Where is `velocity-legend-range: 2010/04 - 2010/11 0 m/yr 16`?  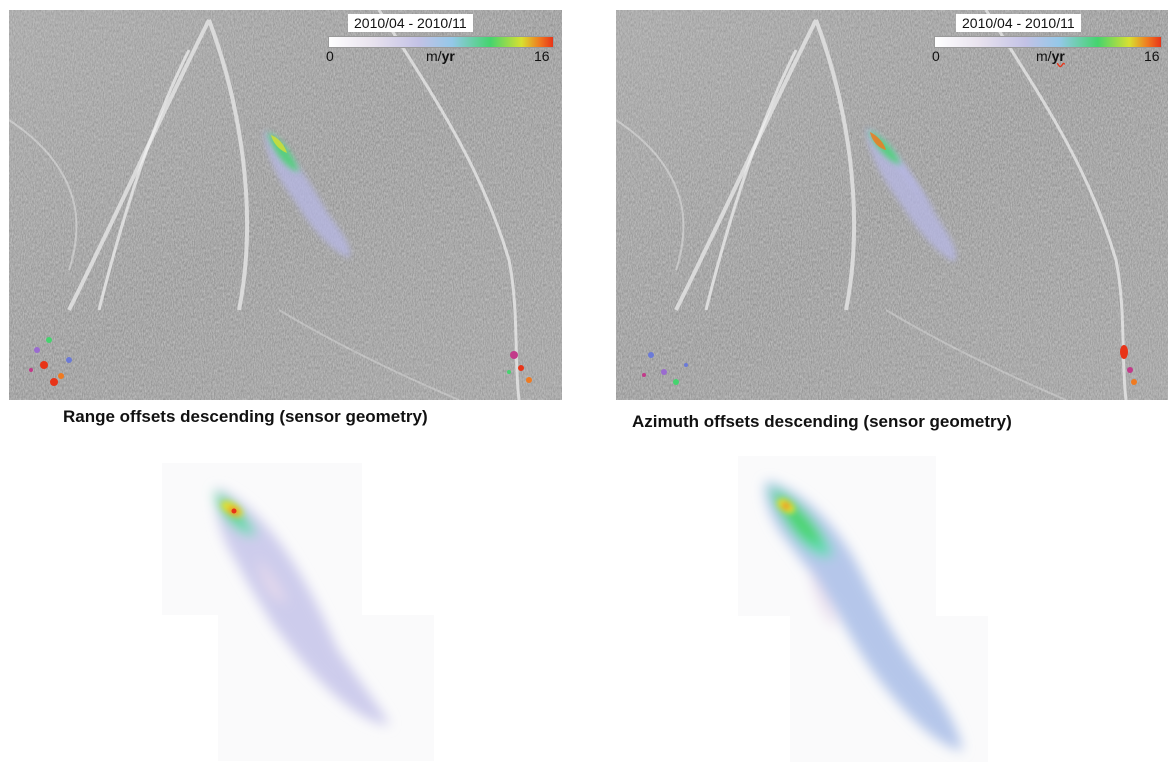
velocity-legend-range: 2010/04 - 2010/11 0 m/yr 16 is located at coordinates (441, 44).